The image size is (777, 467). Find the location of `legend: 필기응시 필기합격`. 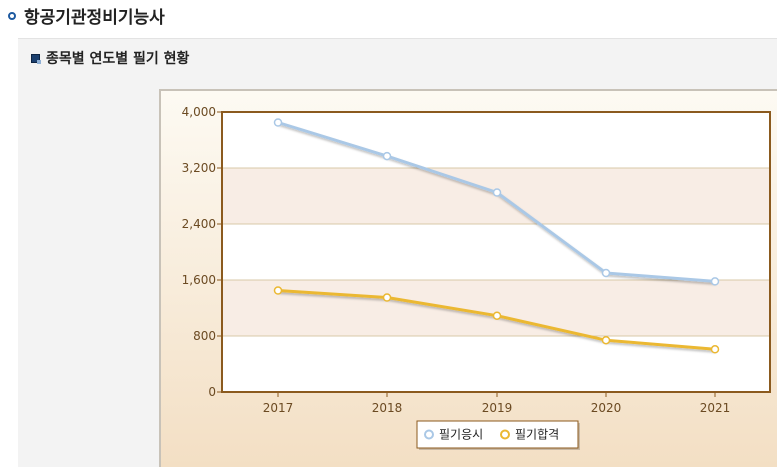

legend: 필기응시 필기합격 is located at coordinates (498, 435).